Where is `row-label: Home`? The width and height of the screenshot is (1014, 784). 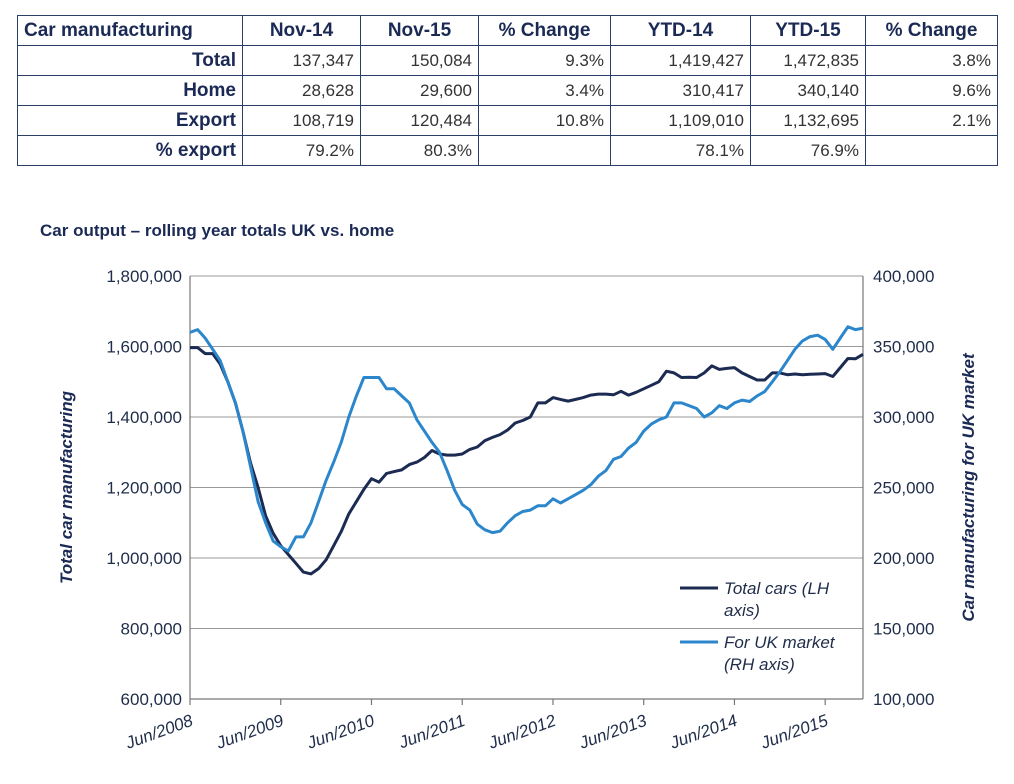 row-label: Home is located at coordinates (130, 90).